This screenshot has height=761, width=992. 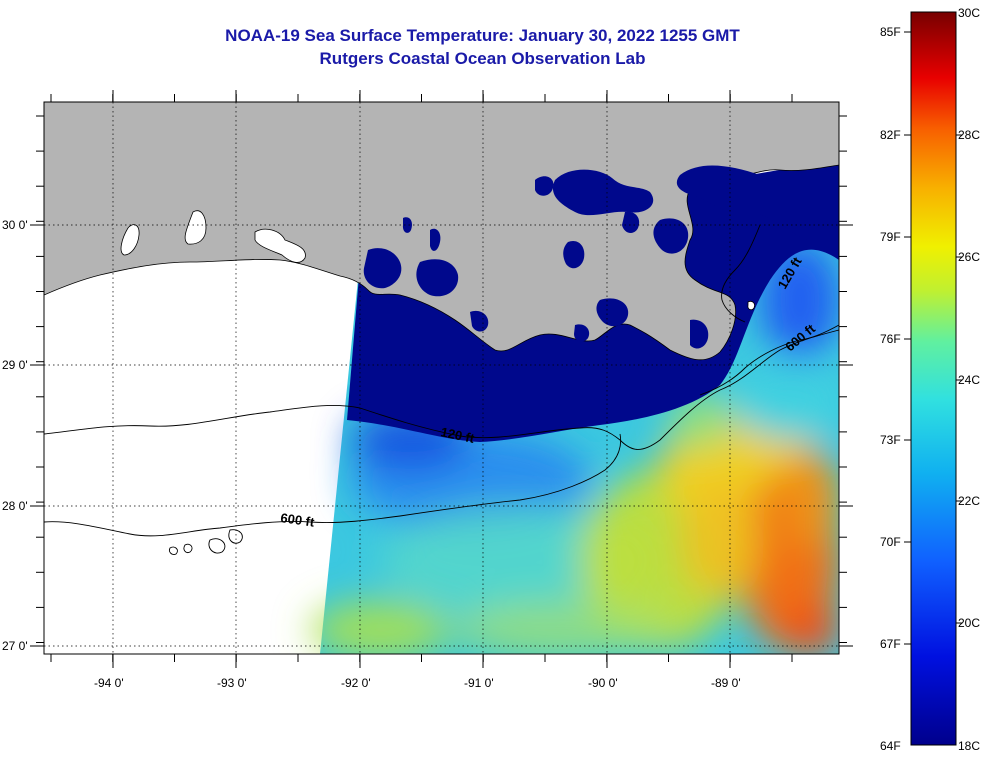 I want to click on colorbar-c-label: 30C, so click(x=969, y=13).